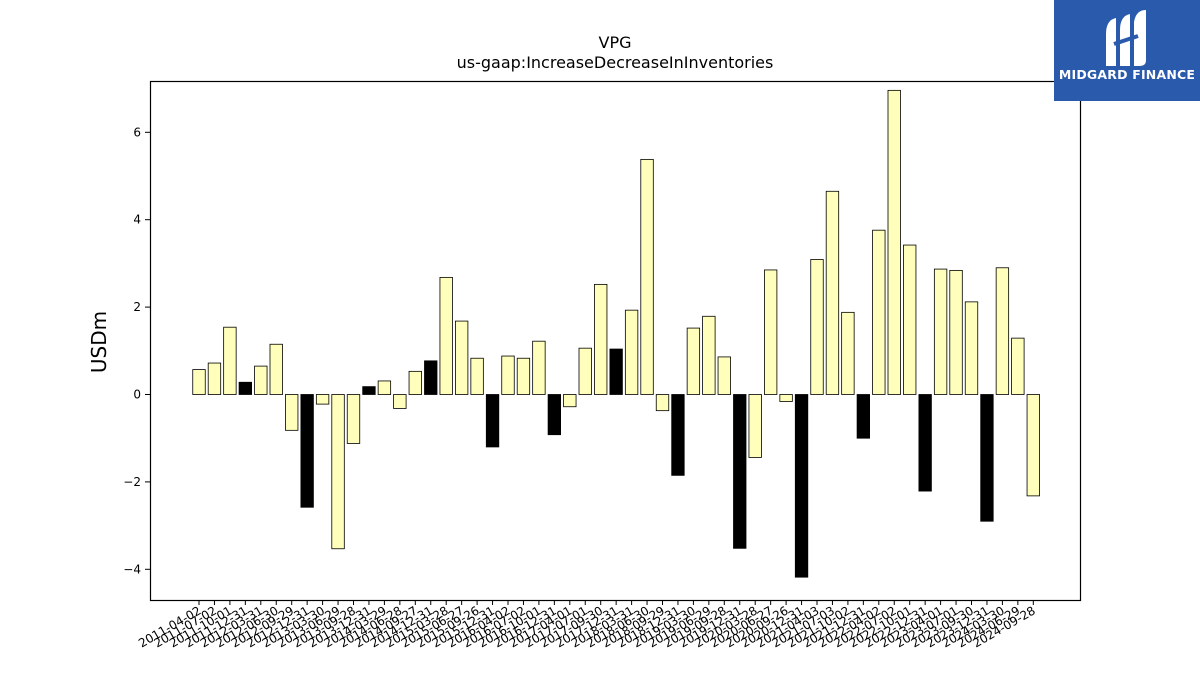  What do you see at coordinates (132, 482) in the screenshot?
I see `y-tick-label: −2` at bounding box center [132, 482].